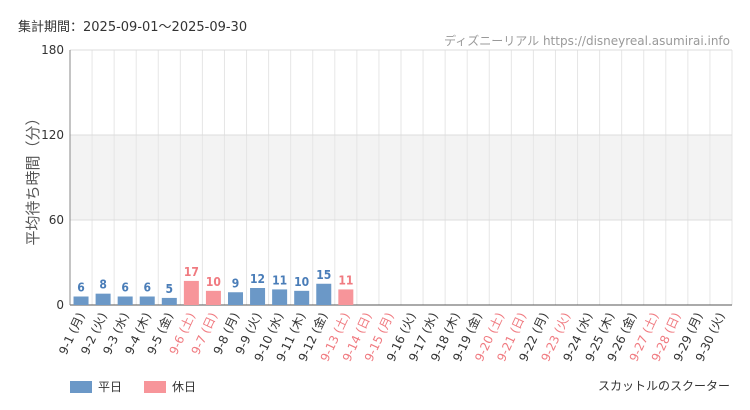 Image resolution: width=750 pixels, height=410 pixels. Describe the element at coordinates (663, 386) in the screenshot. I see `attraction-name: スカットルのスクーター` at that location.